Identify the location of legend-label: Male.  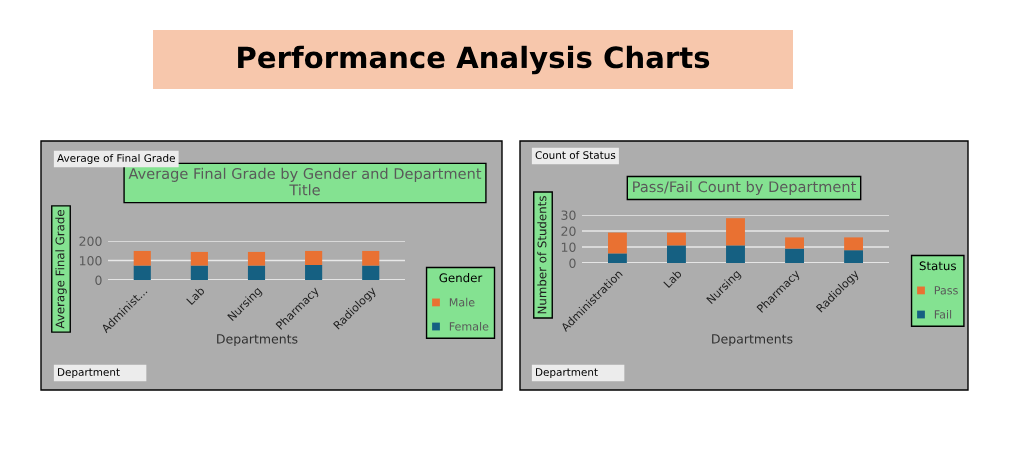
(462, 302).